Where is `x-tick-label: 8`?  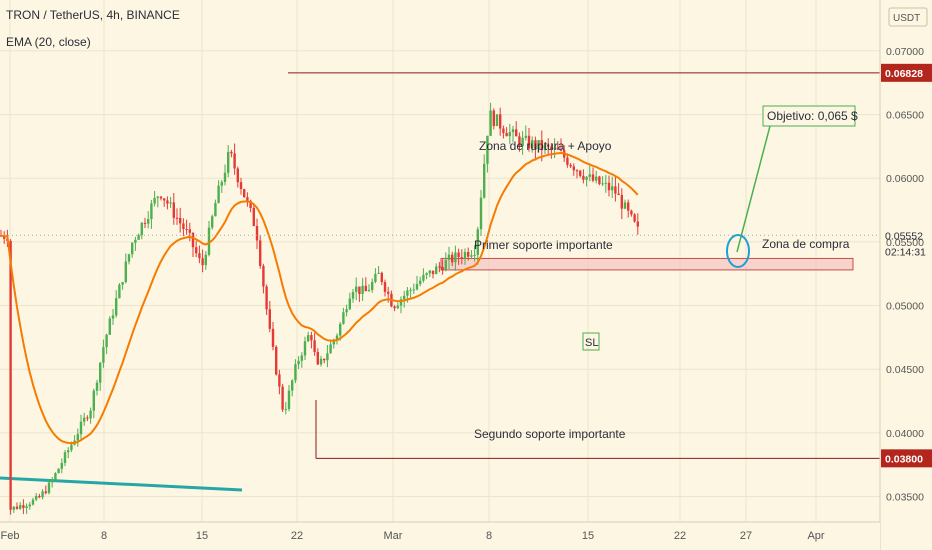 x-tick-label: 8 is located at coordinates (104, 536).